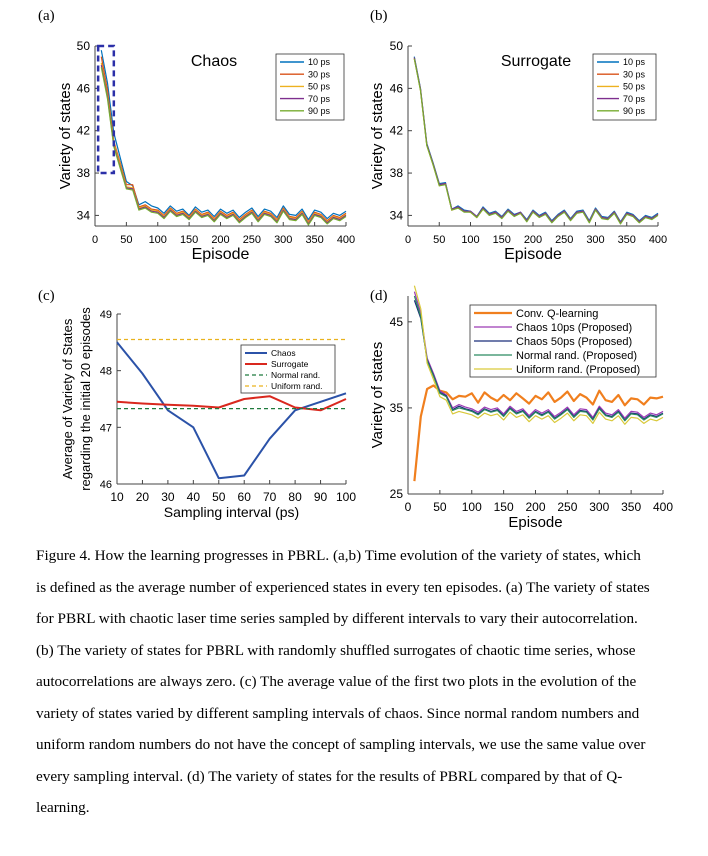  Describe the element at coordinates (538, 358) in the screenshot. I see `series-line-normal-rand-proposed` at that location.